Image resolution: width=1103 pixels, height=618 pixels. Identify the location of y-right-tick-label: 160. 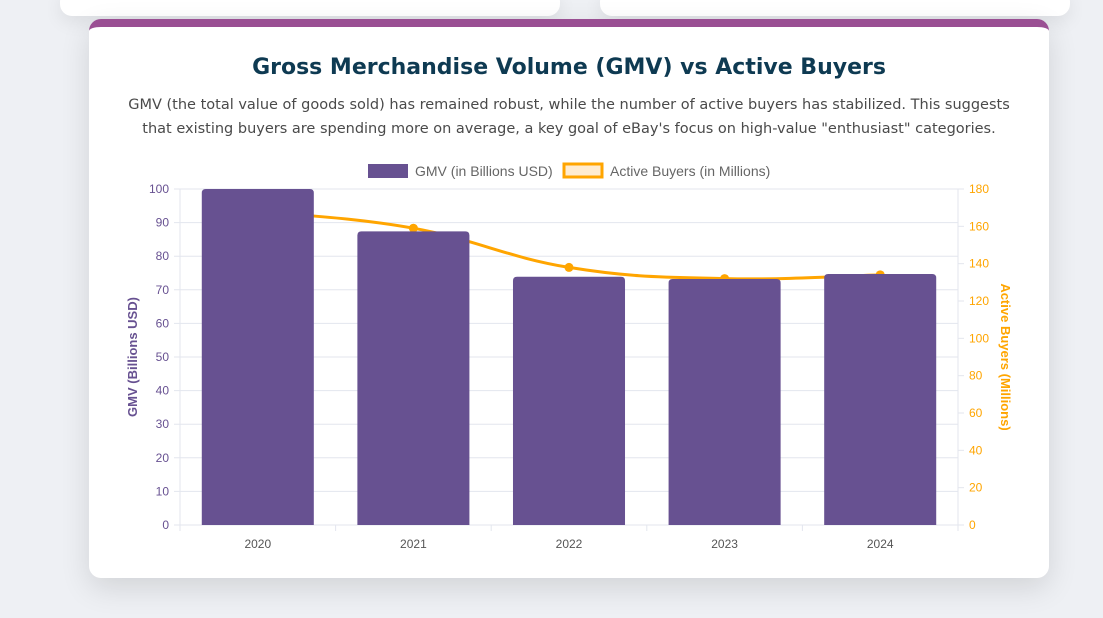
(979, 226).